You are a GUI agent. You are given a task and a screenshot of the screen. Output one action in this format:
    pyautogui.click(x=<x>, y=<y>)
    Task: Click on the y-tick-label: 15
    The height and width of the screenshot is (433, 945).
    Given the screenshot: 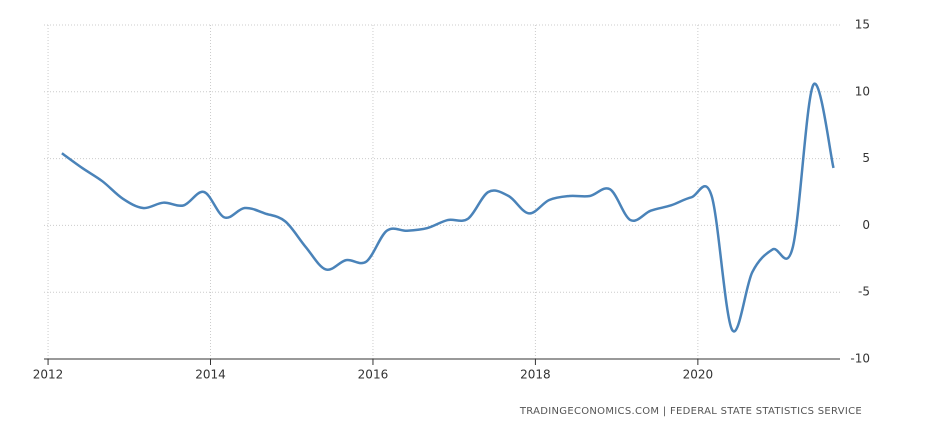 What is the action you would take?
    pyautogui.click(x=862, y=25)
    